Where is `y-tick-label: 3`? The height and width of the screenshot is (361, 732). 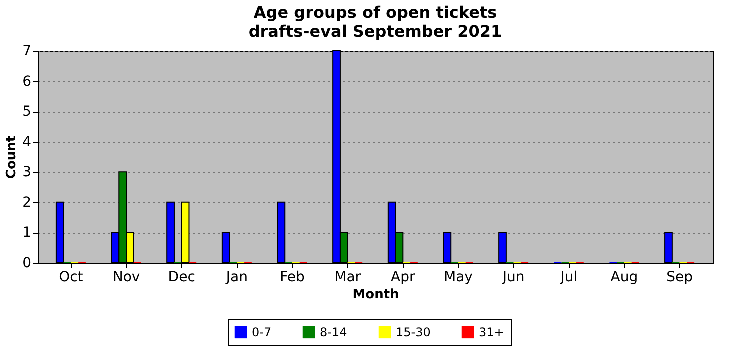 y-tick-label: 3 is located at coordinates (27, 172).